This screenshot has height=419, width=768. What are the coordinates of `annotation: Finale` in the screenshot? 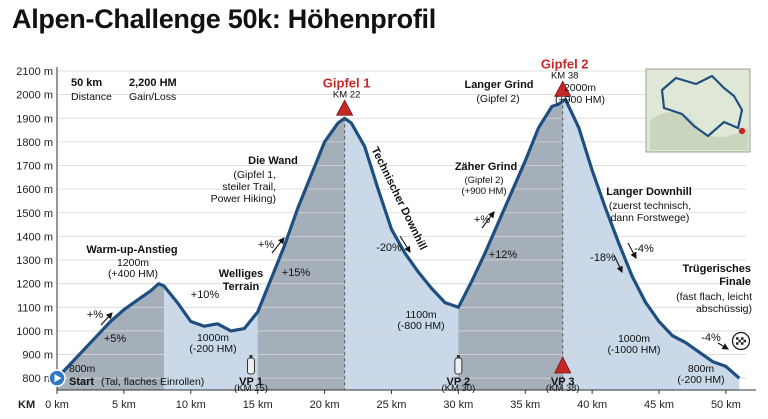 It's located at (735, 282).